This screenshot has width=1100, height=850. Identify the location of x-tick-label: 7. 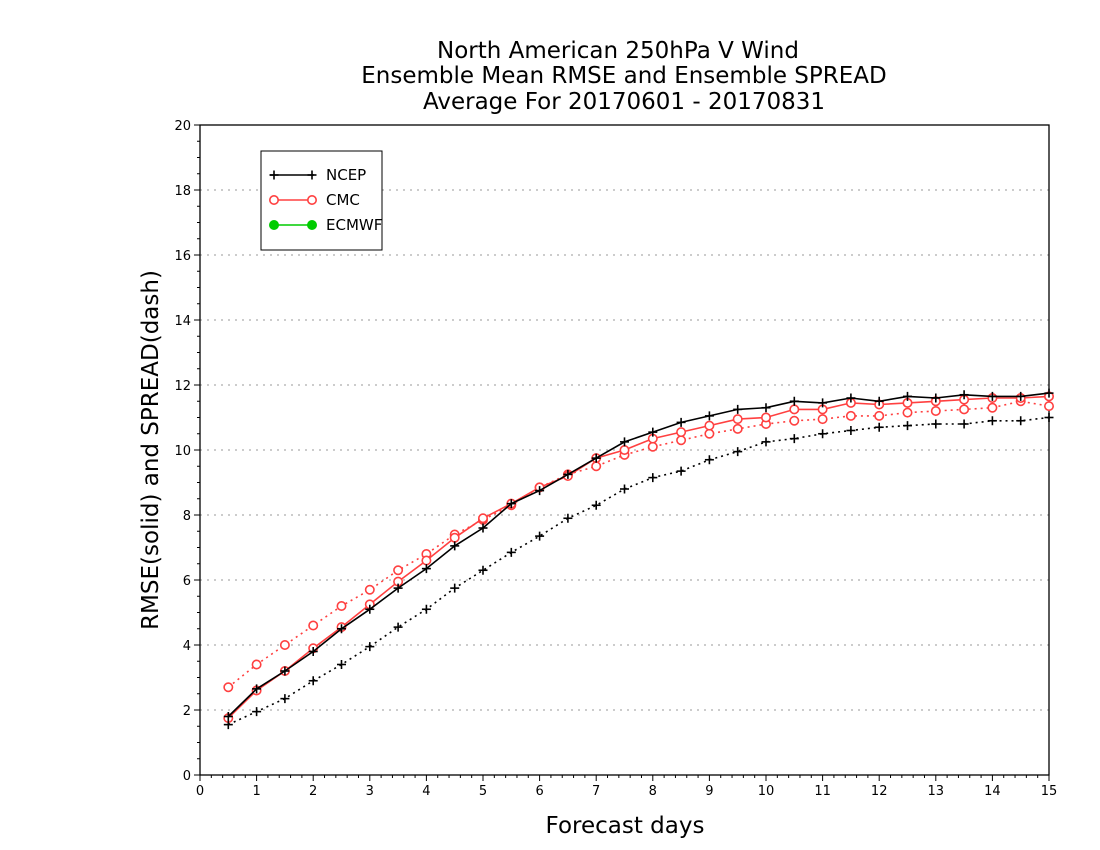
(596, 791).